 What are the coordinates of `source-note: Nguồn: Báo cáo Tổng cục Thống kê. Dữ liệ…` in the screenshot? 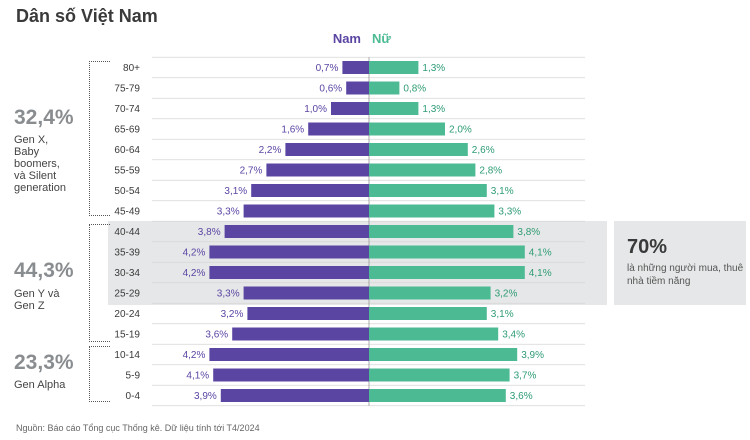 It's located at (138, 428).